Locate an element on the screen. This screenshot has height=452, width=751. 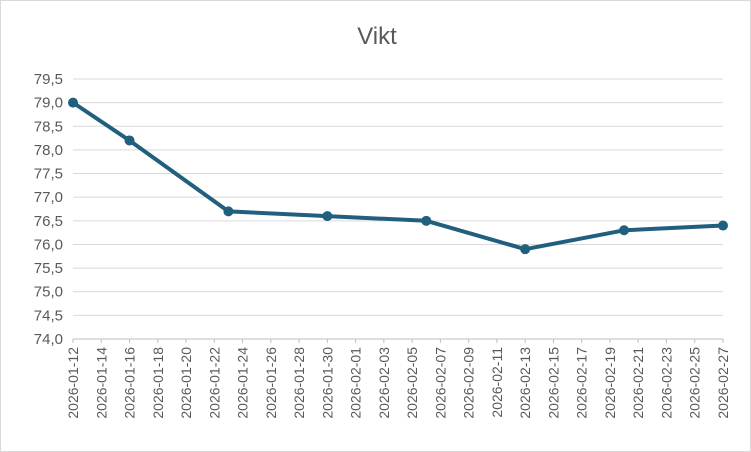
y-tick-label: 76,0 is located at coordinates (48, 244).